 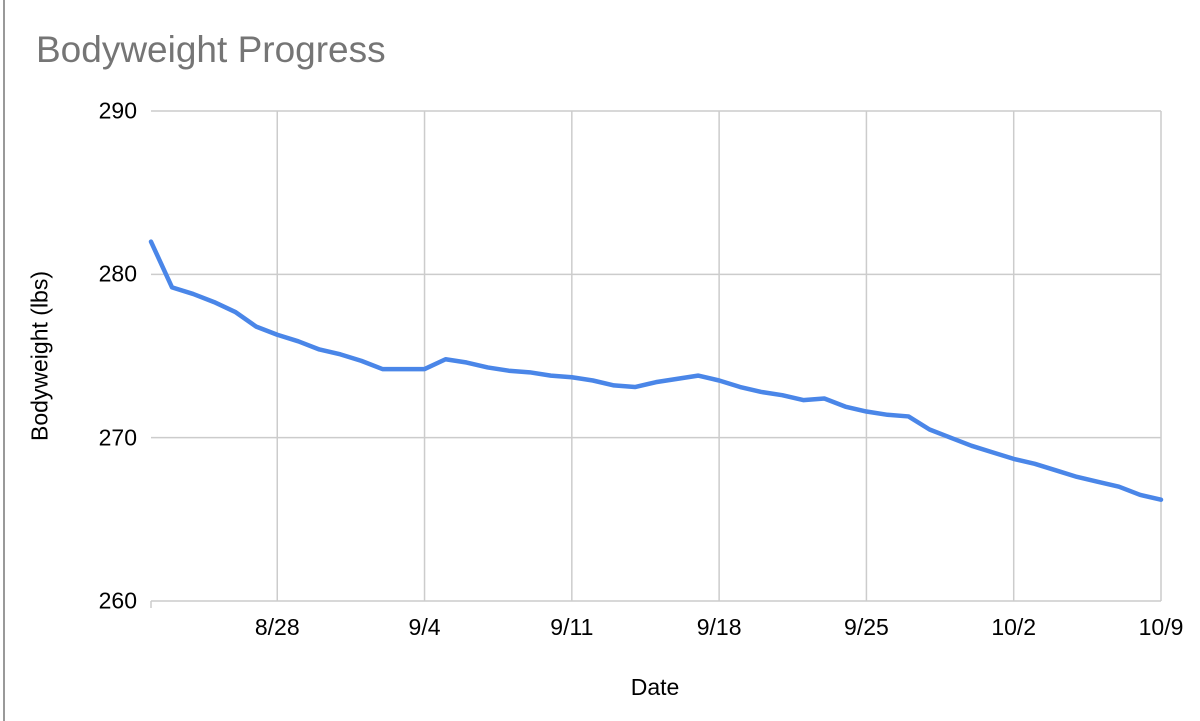 I want to click on x-axis-tick-label: 10/9, so click(x=1161, y=627).